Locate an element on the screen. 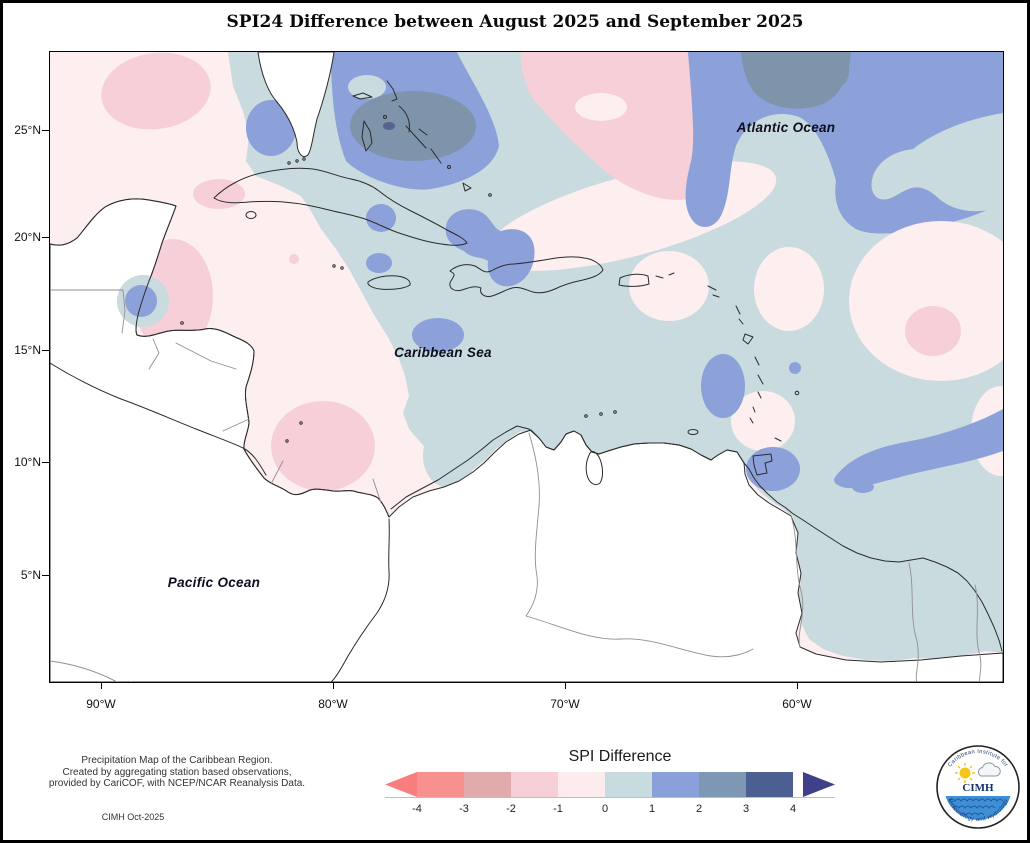 The image size is (1030, 843). lat-tick-20n is located at coordinates (45, 237).